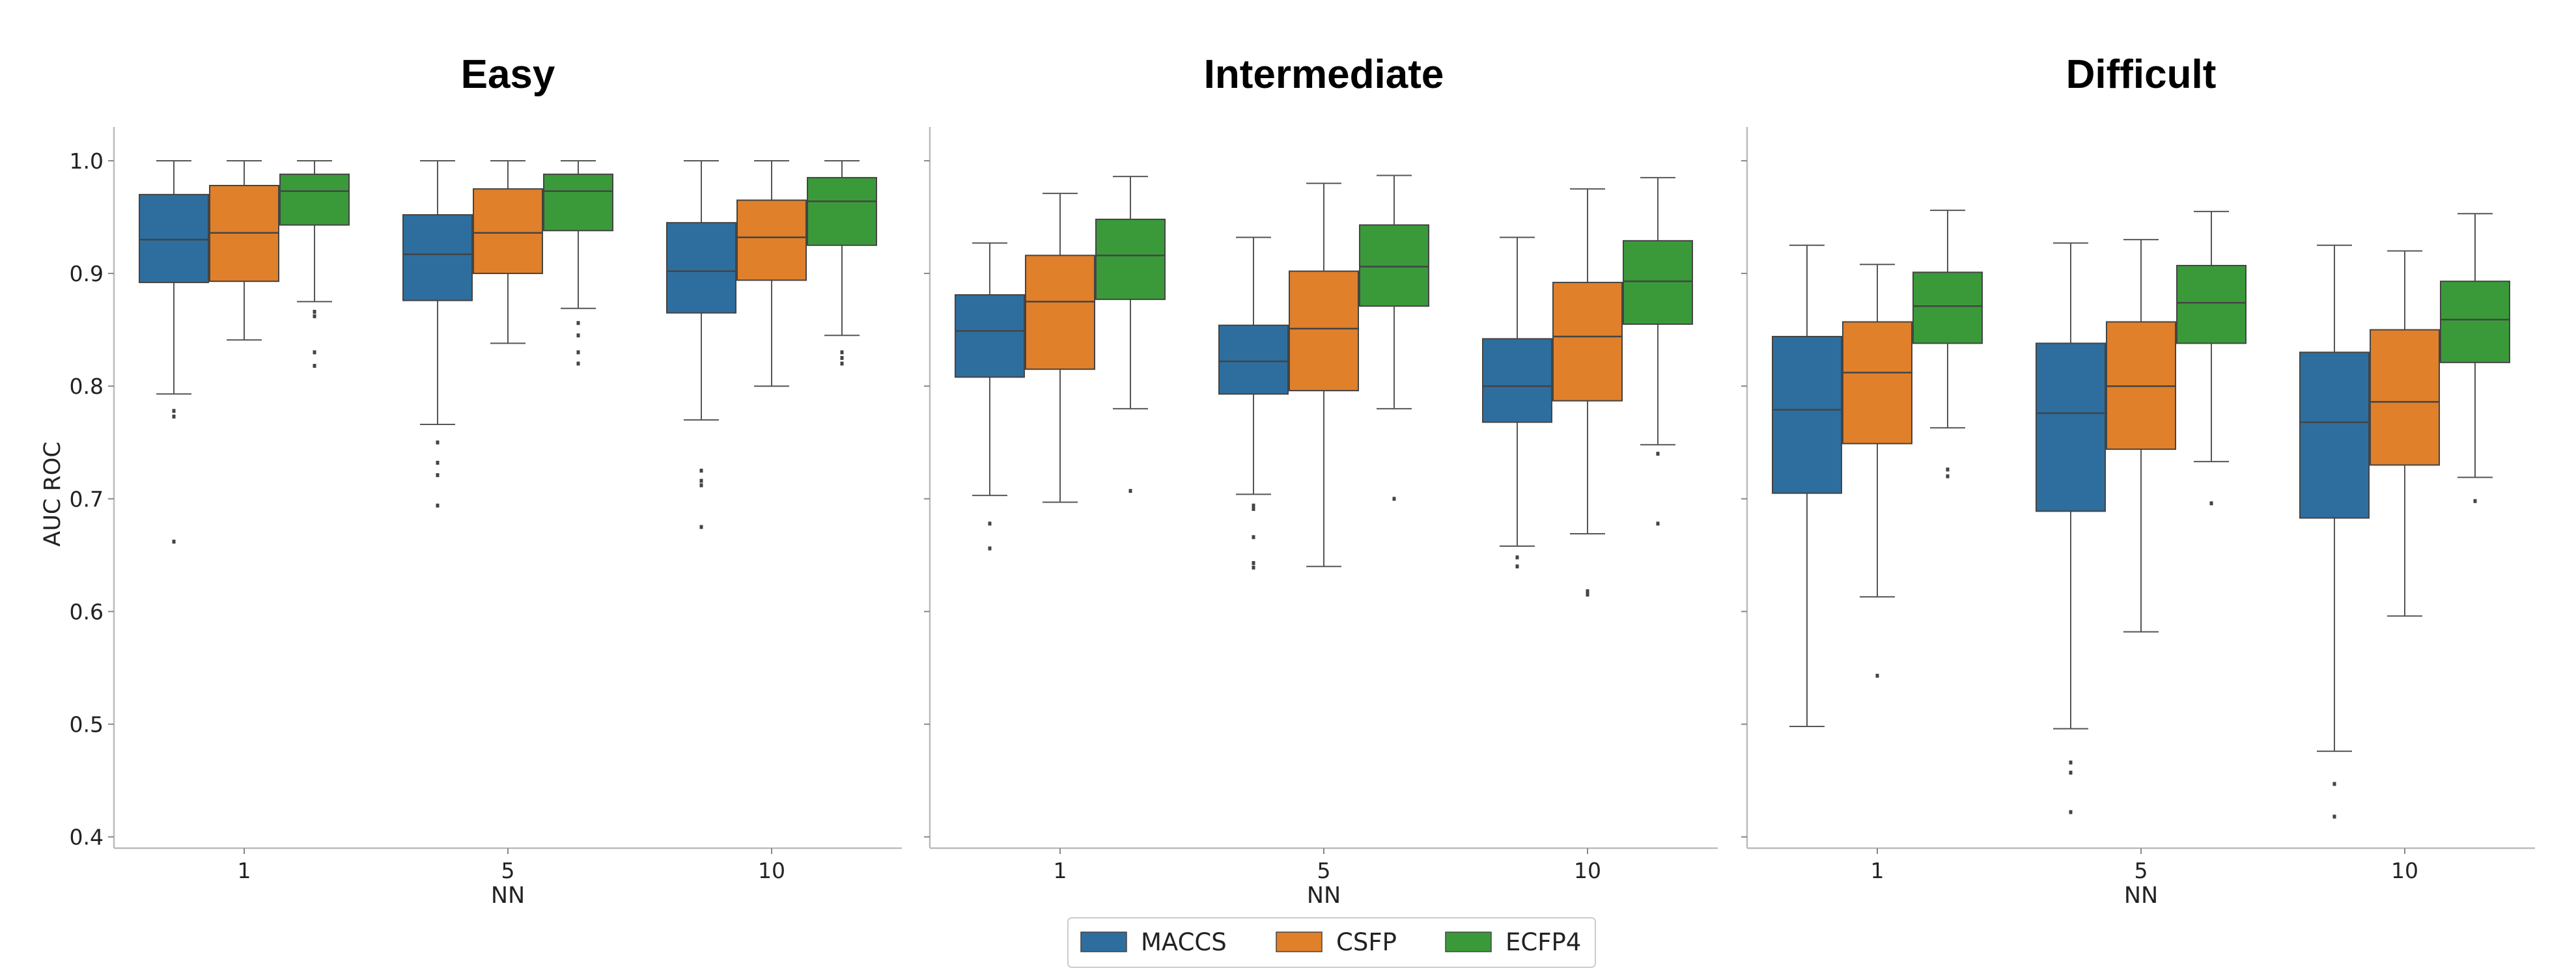  What do you see at coordinates (2071, 528) in the screenshot?
I see `box-difficult-nn5-maccs` at bounding box center [2071, 528].